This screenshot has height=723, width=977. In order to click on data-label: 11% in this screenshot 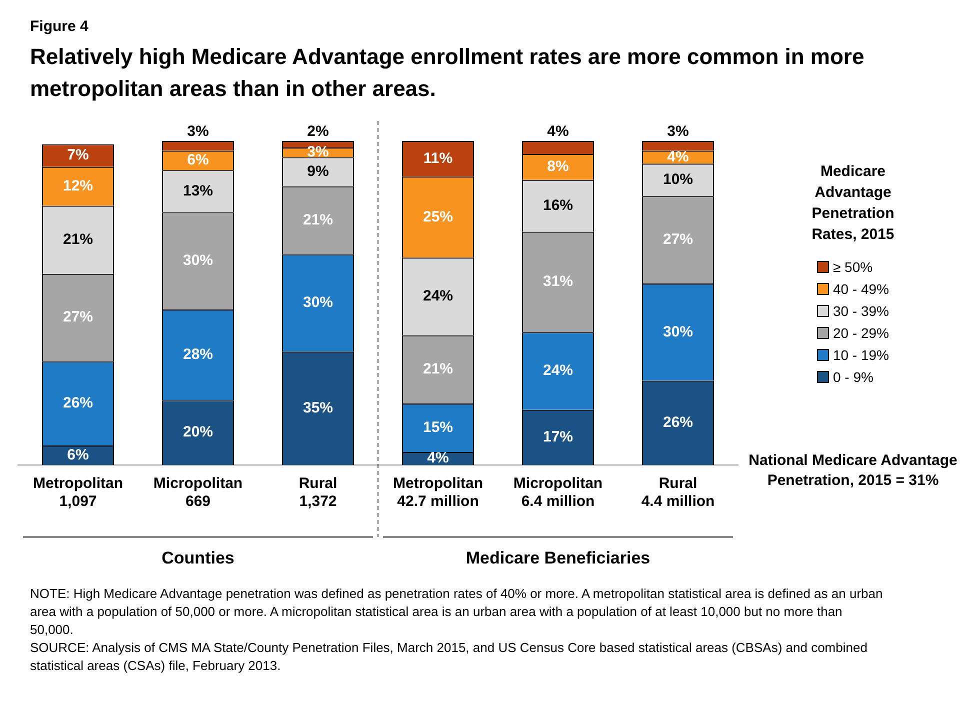, I will do `click(438, 158)`.